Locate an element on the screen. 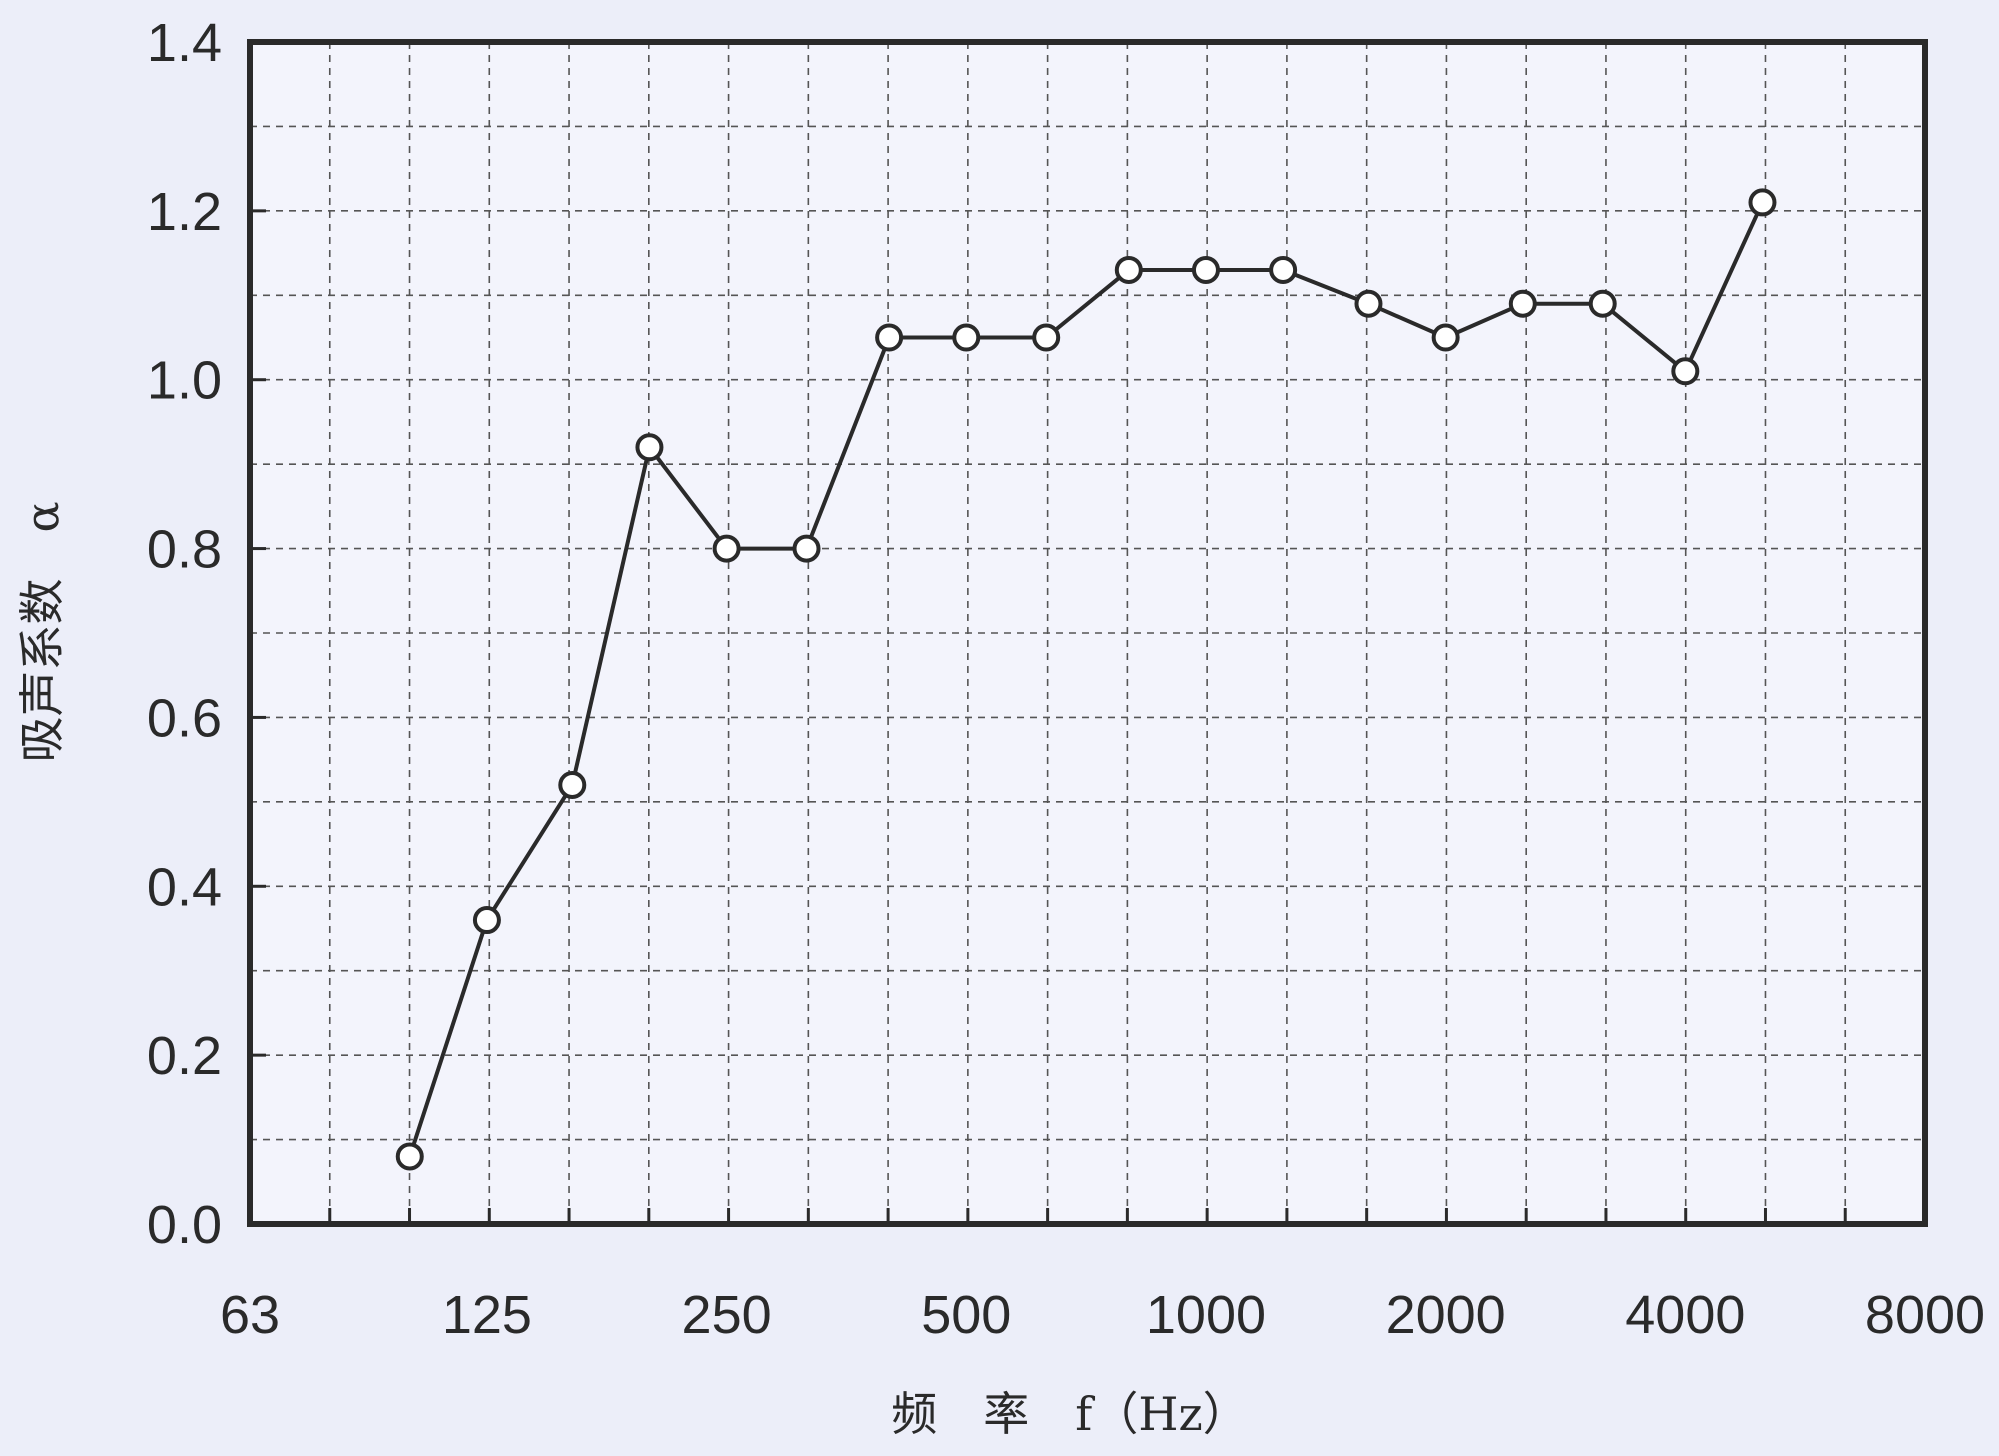  x-axis-ticks: 63 125 250 500 1000 2000 4000 8000 is located at coordinates (1102, 1276).